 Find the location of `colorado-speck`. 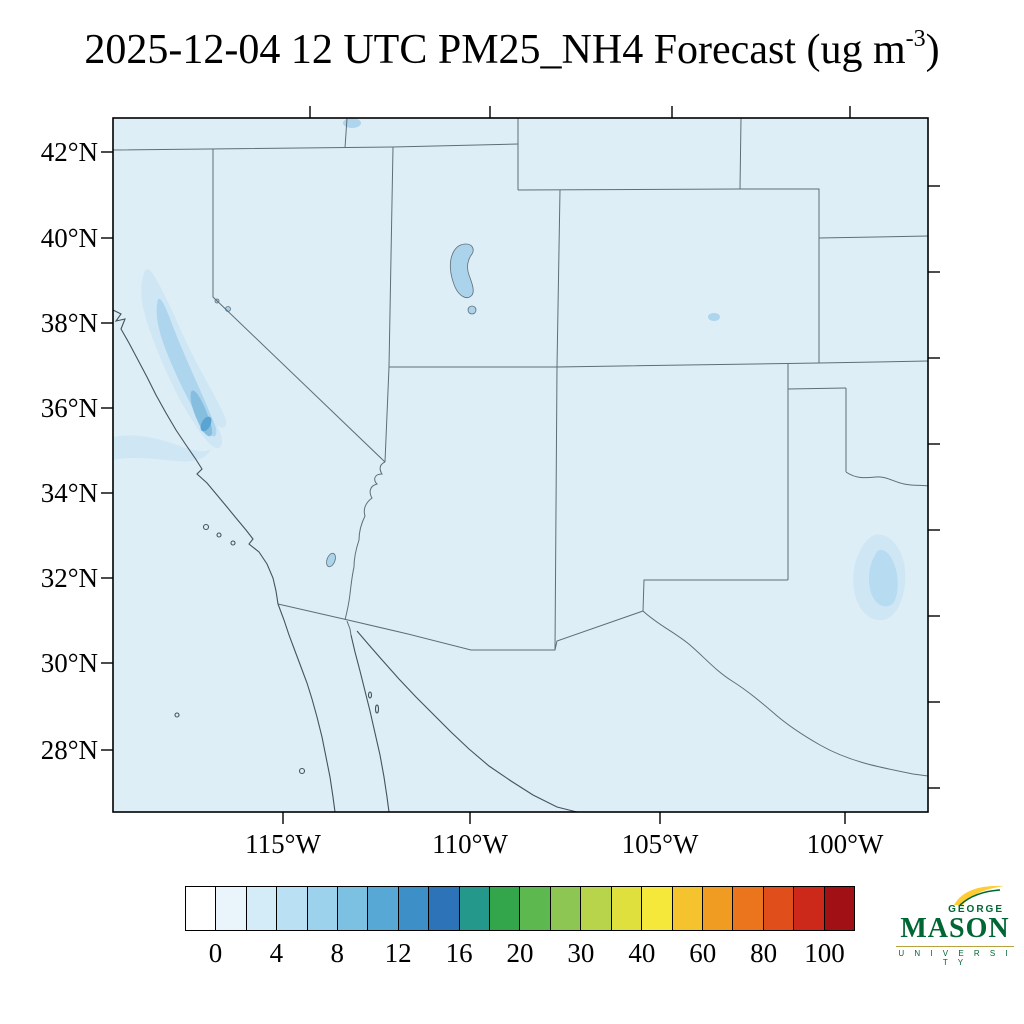

colorado-speck is located at coordinates (714, 317).